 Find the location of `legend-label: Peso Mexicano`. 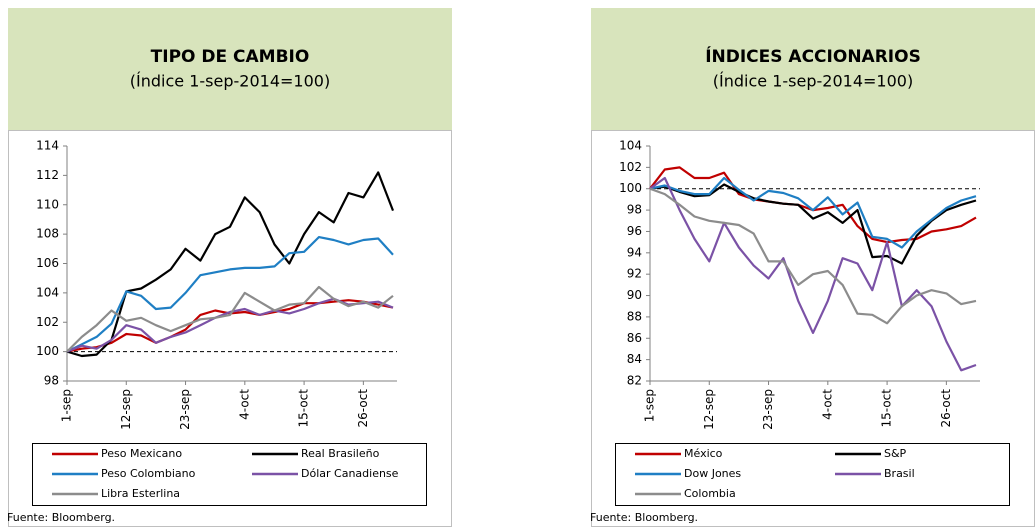

legend-label: Peso Mexicano is located at coordinates (141, 453).